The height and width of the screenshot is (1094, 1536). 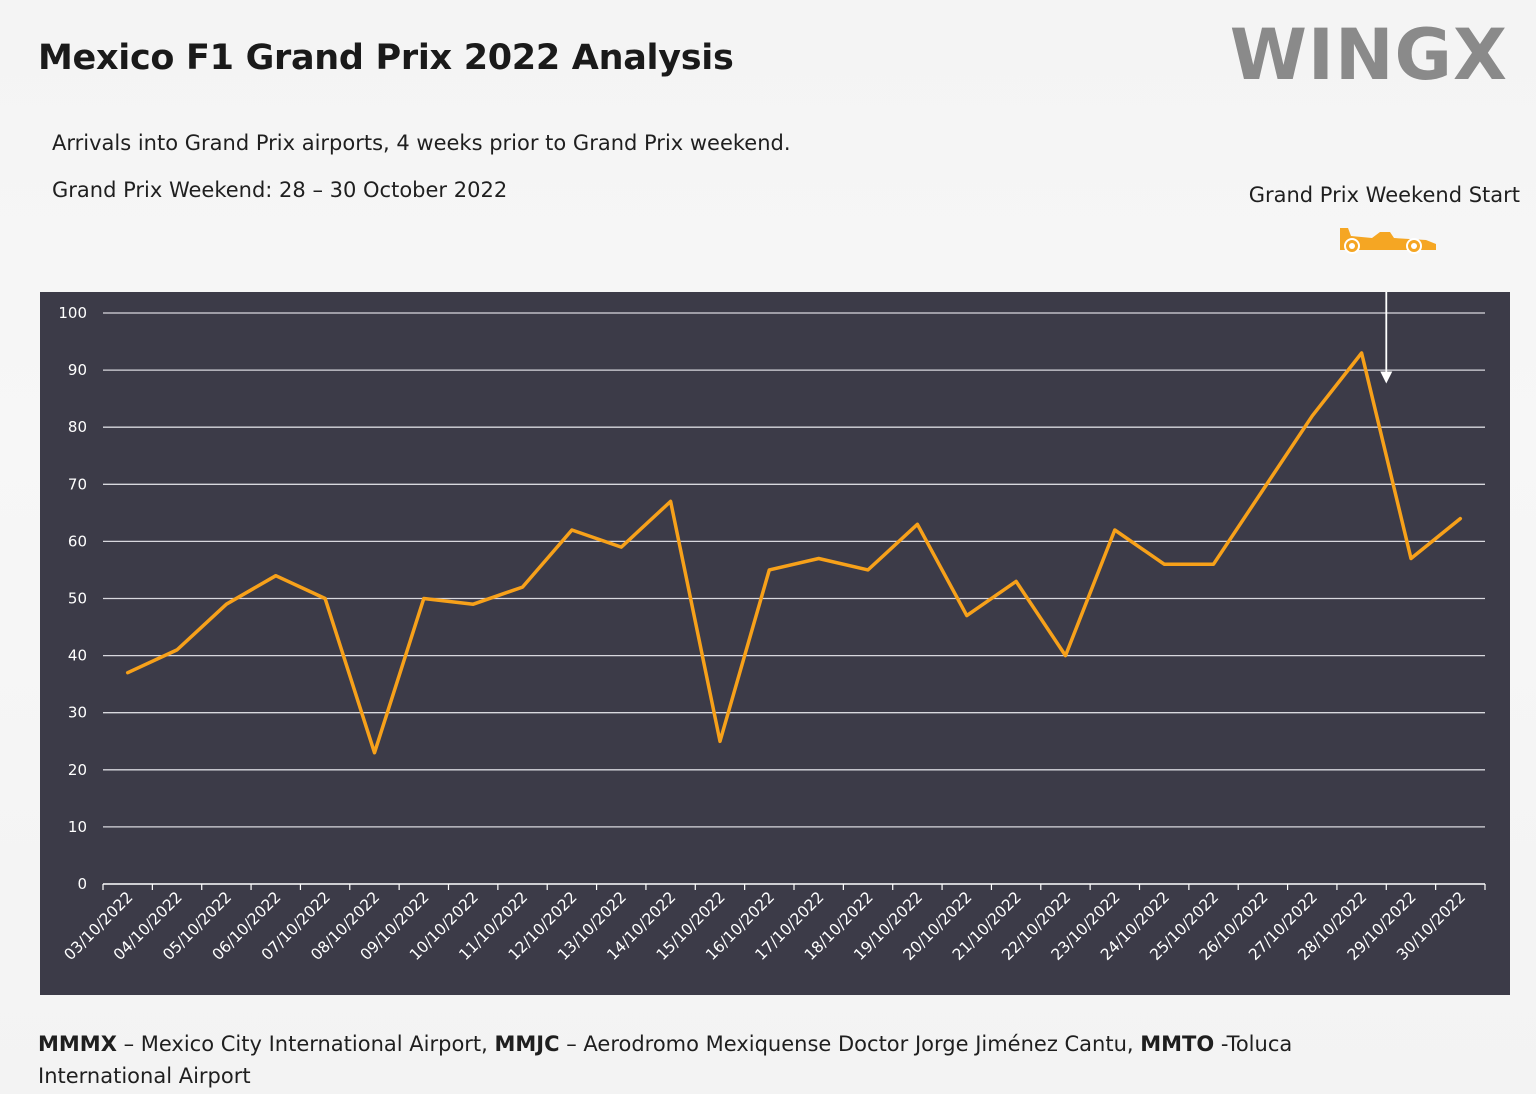 I want to click on y-tick-label: 50, so click(x=77, y=599).